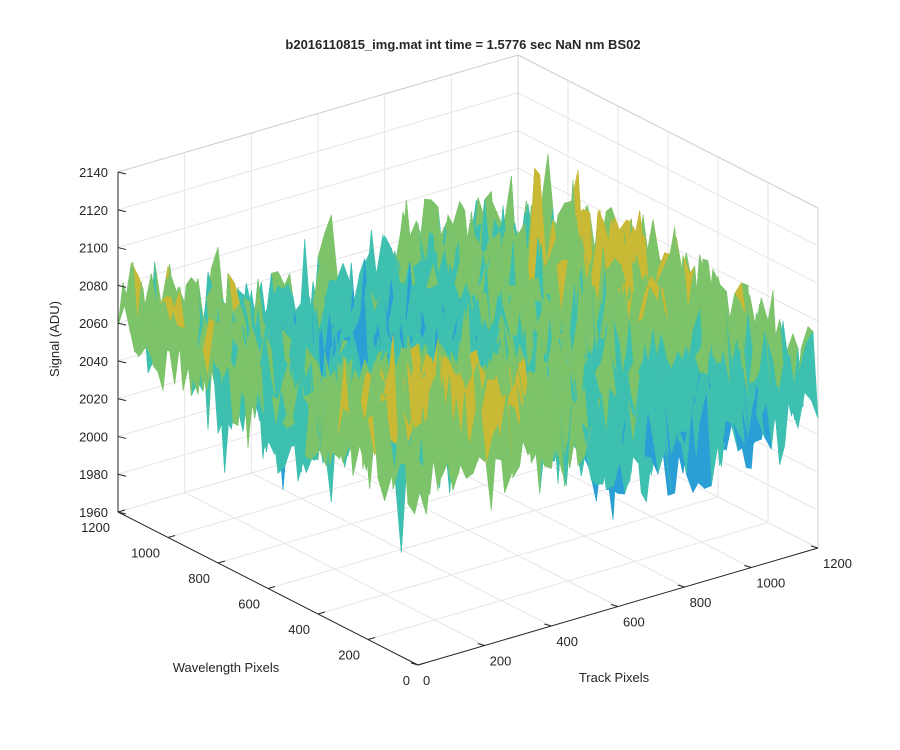  What do you see at coordinates (93, 436) in the screenshot?
I see `z-tick-label: 2000` at bounding box center [93, 436].